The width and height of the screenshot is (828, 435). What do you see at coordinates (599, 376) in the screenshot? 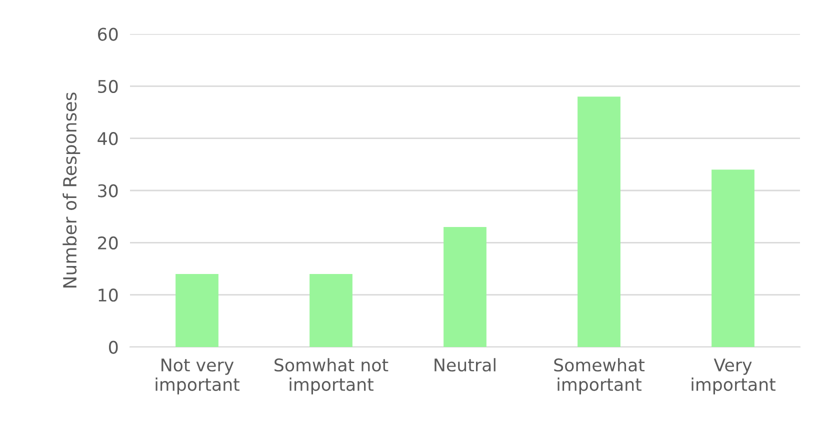
I see `x-tick-label: Somewhat important` at bounding box center [599, 376].